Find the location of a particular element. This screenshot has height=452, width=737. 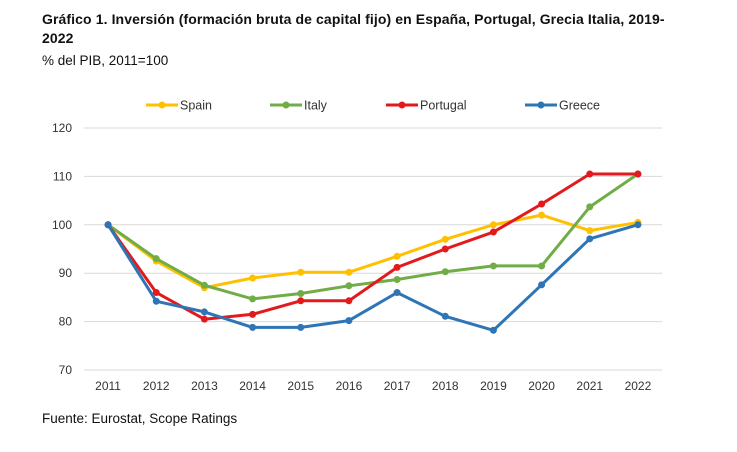

y-tick-label: 90 is located at coordinates (66, 273).